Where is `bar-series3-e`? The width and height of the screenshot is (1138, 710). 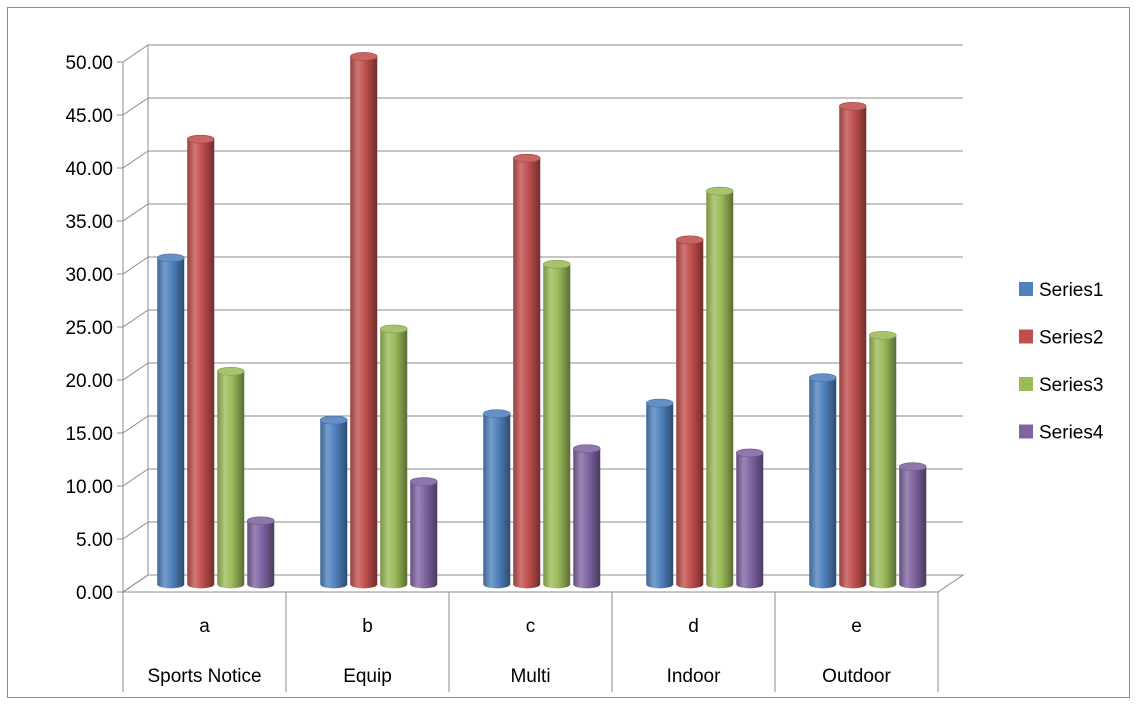
bar-series3-e is located at coordinates (882, 459).